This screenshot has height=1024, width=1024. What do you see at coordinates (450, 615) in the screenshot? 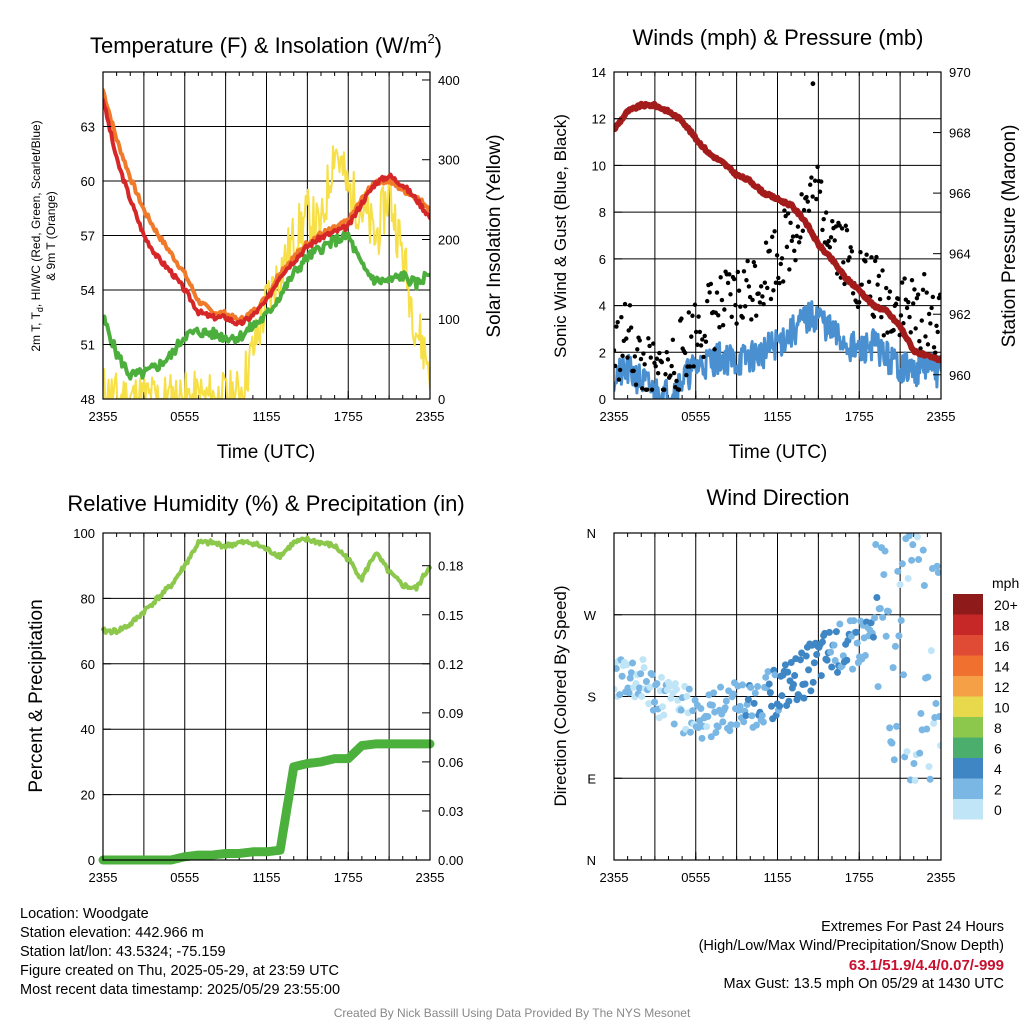
I see `y2-tick-label: 0.15` at bounding box center [450, 615].